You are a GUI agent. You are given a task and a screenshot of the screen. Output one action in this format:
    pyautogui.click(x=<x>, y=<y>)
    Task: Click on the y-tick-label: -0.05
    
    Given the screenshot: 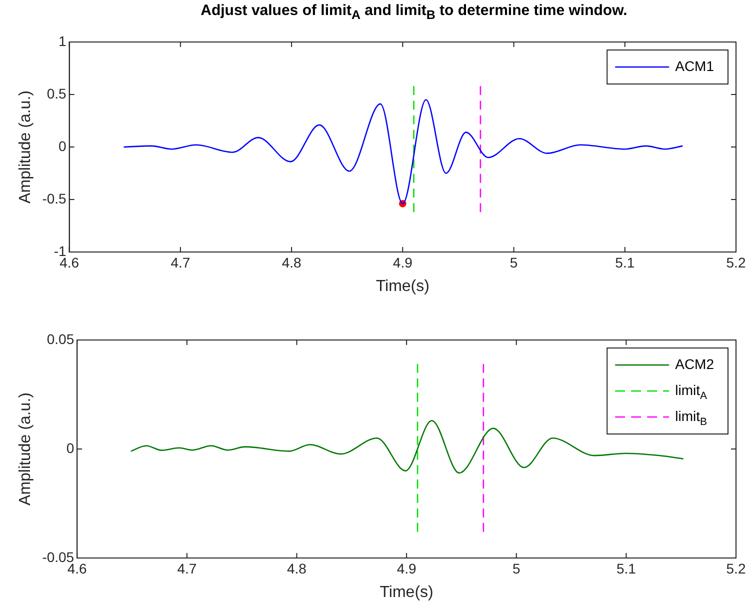 What is the action you would take?
    pyautogui.click(x=58, y=556)
    